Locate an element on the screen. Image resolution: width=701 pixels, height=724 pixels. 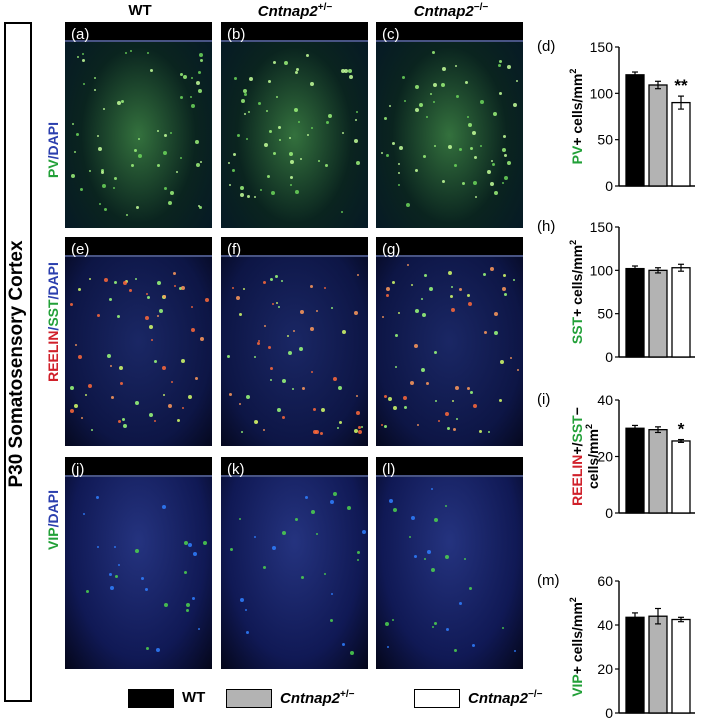
row-label-part: /DAPI is located at coordinates (53, 140).